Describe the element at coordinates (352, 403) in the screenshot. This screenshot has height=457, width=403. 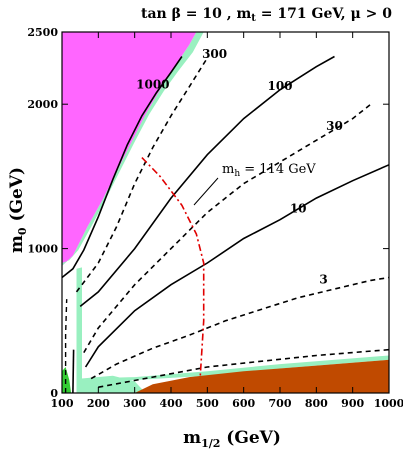
I see `x-tick-label: 900` at that location.